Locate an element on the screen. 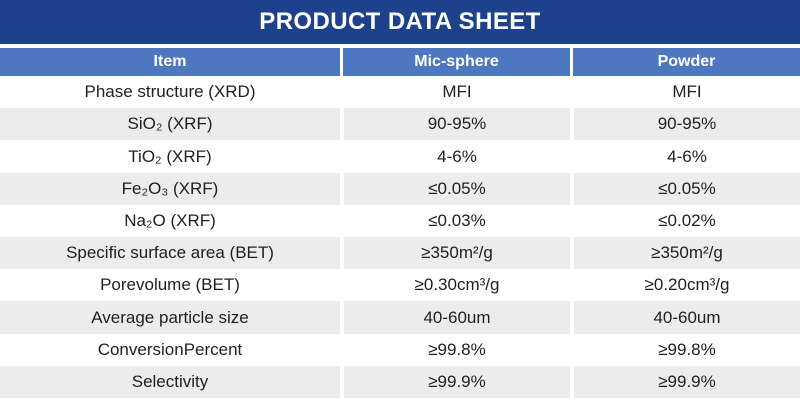 The height and width of the screenshot is (400, 800). item-cell: TiO₂ (XRF) is located at coordinates (170, 156).